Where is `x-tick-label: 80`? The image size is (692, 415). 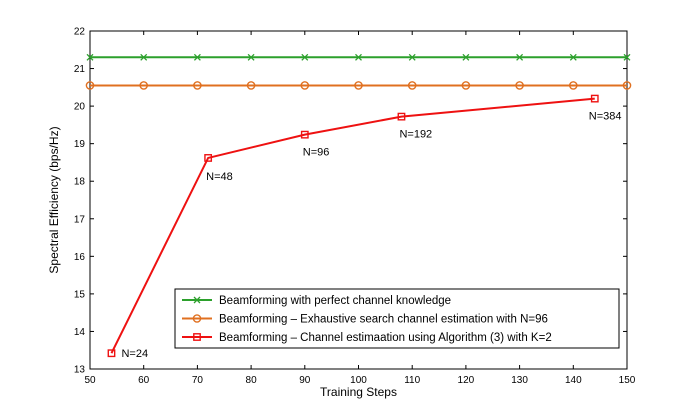
x-tick-label: 80 is located at coordinates (252, 380).